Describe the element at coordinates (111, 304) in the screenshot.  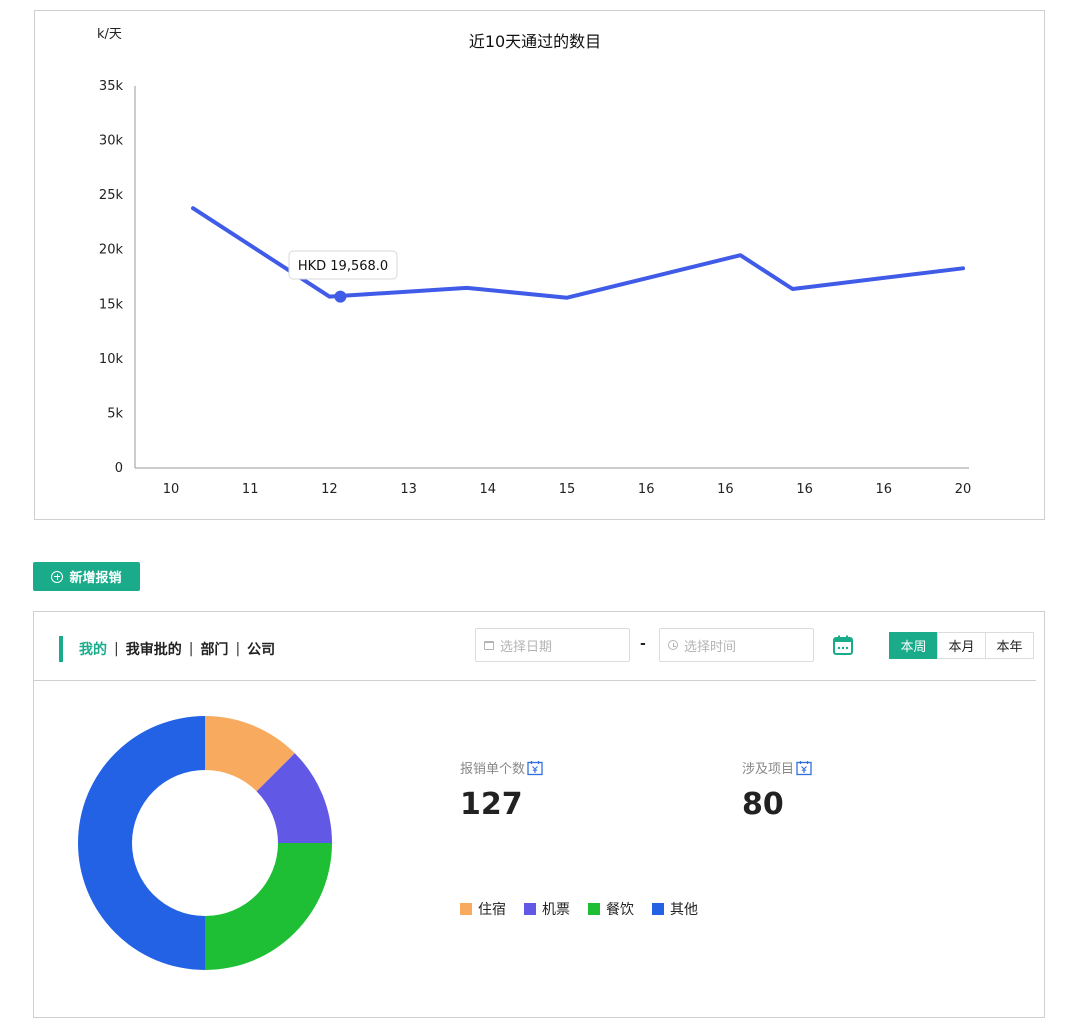
I see `y-tick-label: 15k` at that location.